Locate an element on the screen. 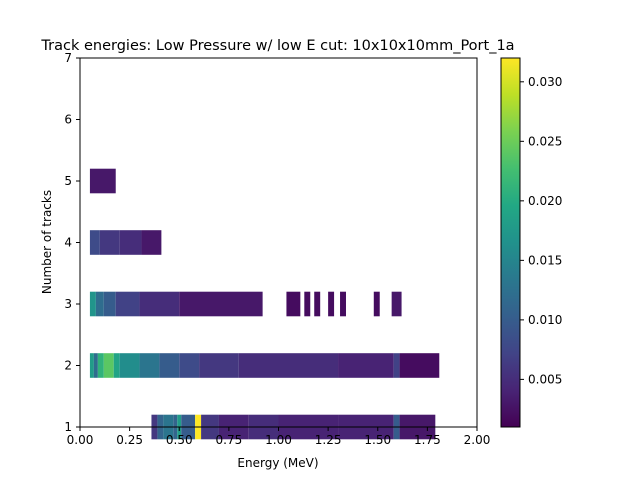 The width and height of the screenshot is (640, 484). x-tick-label: 2.00 is located at coordinates (477, 440).